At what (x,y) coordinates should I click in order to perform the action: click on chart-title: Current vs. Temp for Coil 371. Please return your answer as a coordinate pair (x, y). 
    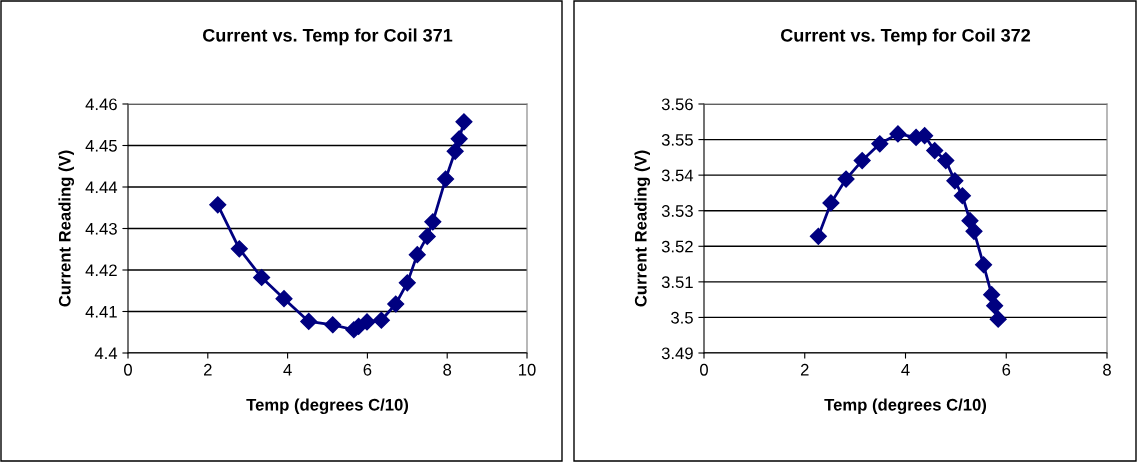
    Looking at the image, I should click on (328, 37).